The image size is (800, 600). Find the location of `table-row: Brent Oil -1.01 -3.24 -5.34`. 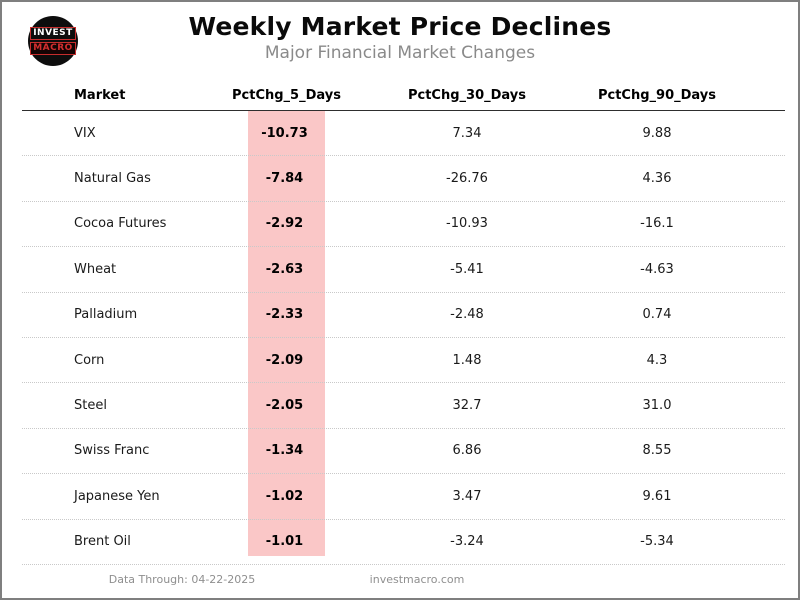

table-row: Brent Oil -1.01 -3.24 -5.34 is located at coordinates (403, 542).